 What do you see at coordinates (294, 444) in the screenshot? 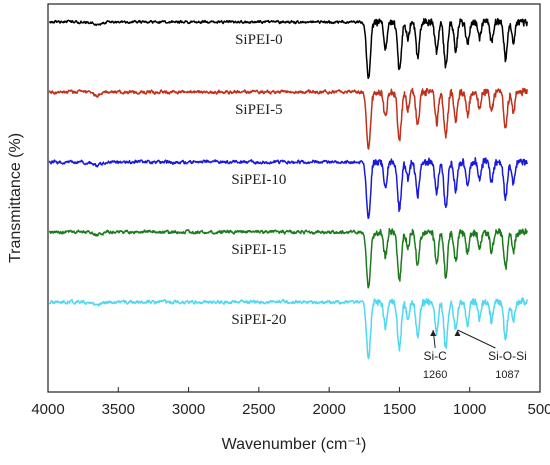
I see `x-axis-title: Wavenumber (cm⁻¹)` at bounding box center [294, 444].